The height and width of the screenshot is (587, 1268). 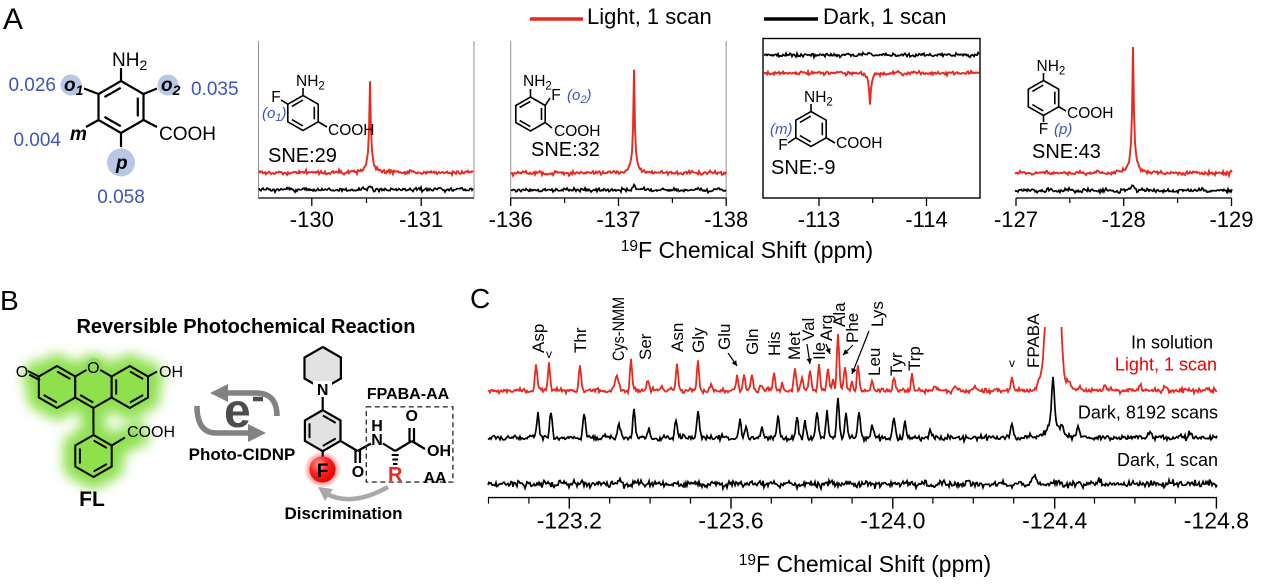 I want to click on svg-text: p, so click(x=121, y=163).